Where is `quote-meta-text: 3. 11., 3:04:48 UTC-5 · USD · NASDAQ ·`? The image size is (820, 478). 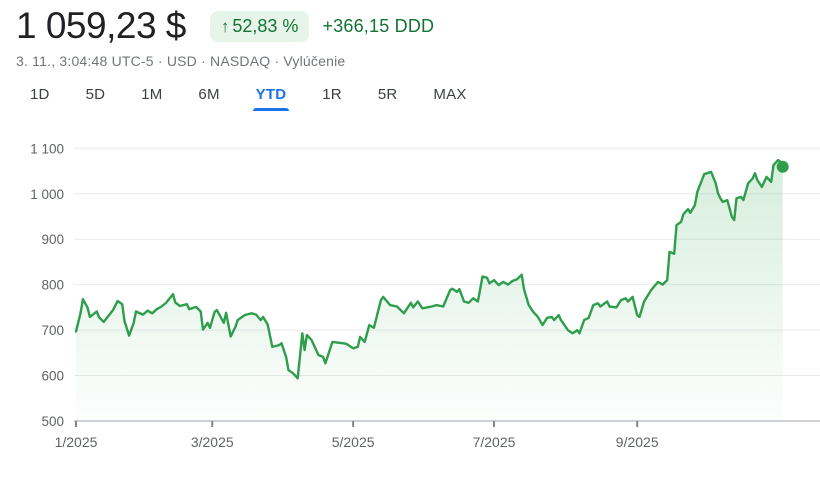 quote-meta-text: 3. 11., 3:04:48 UTC-5 · USD · NASDAQ · is located at coordinates (150, 61).